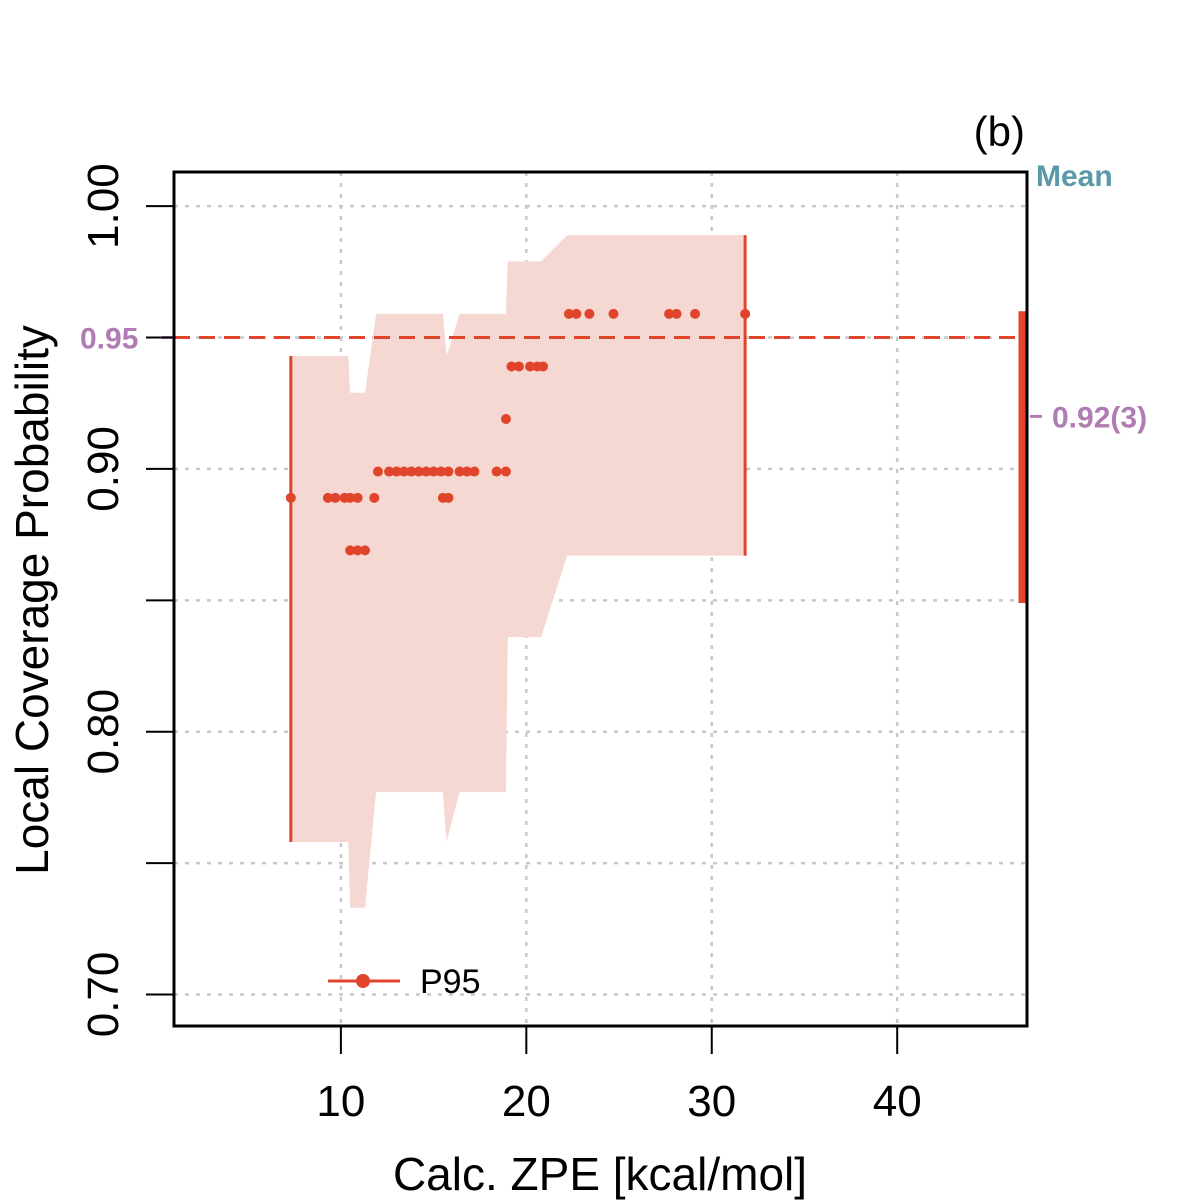  Describe the element at coordinates (404, 982) in the screenshot. I see `legend: P95` at that location.